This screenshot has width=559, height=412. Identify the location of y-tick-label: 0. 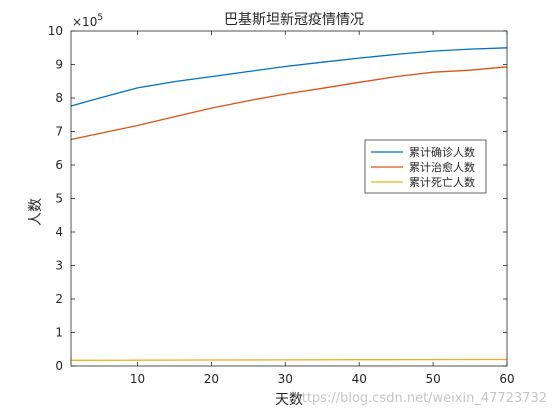
(59, 366).